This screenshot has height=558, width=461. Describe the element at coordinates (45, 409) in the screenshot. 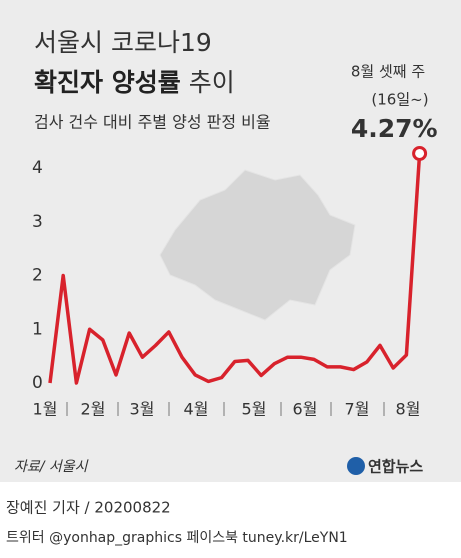

I see `x-tick-label: 1월` at that location.